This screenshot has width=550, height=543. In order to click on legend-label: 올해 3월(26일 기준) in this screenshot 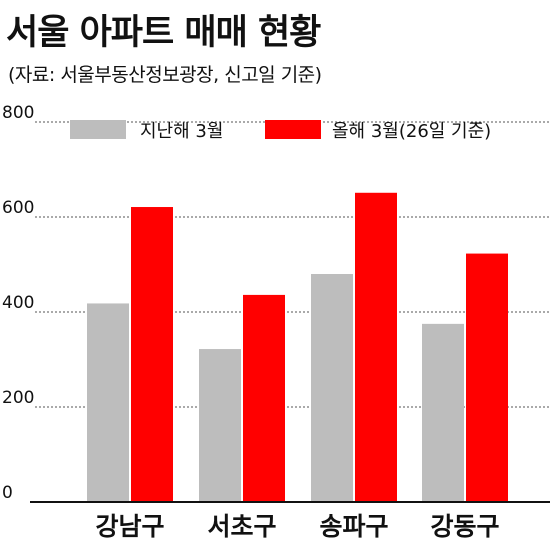, I will do `click(411, 131)`.